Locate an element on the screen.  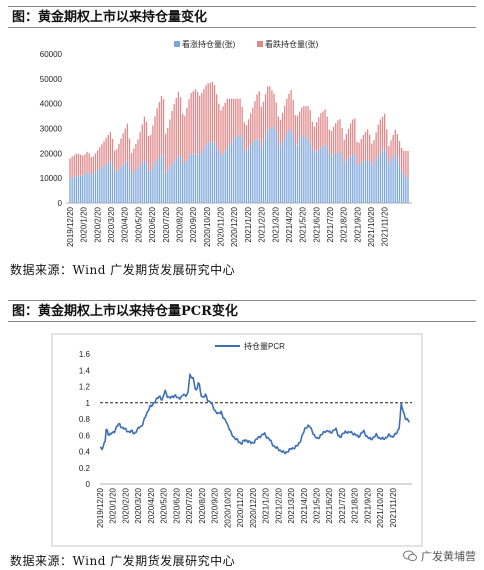
x-tick-label: 2020/7/20 is located at coordinates (166, 224).